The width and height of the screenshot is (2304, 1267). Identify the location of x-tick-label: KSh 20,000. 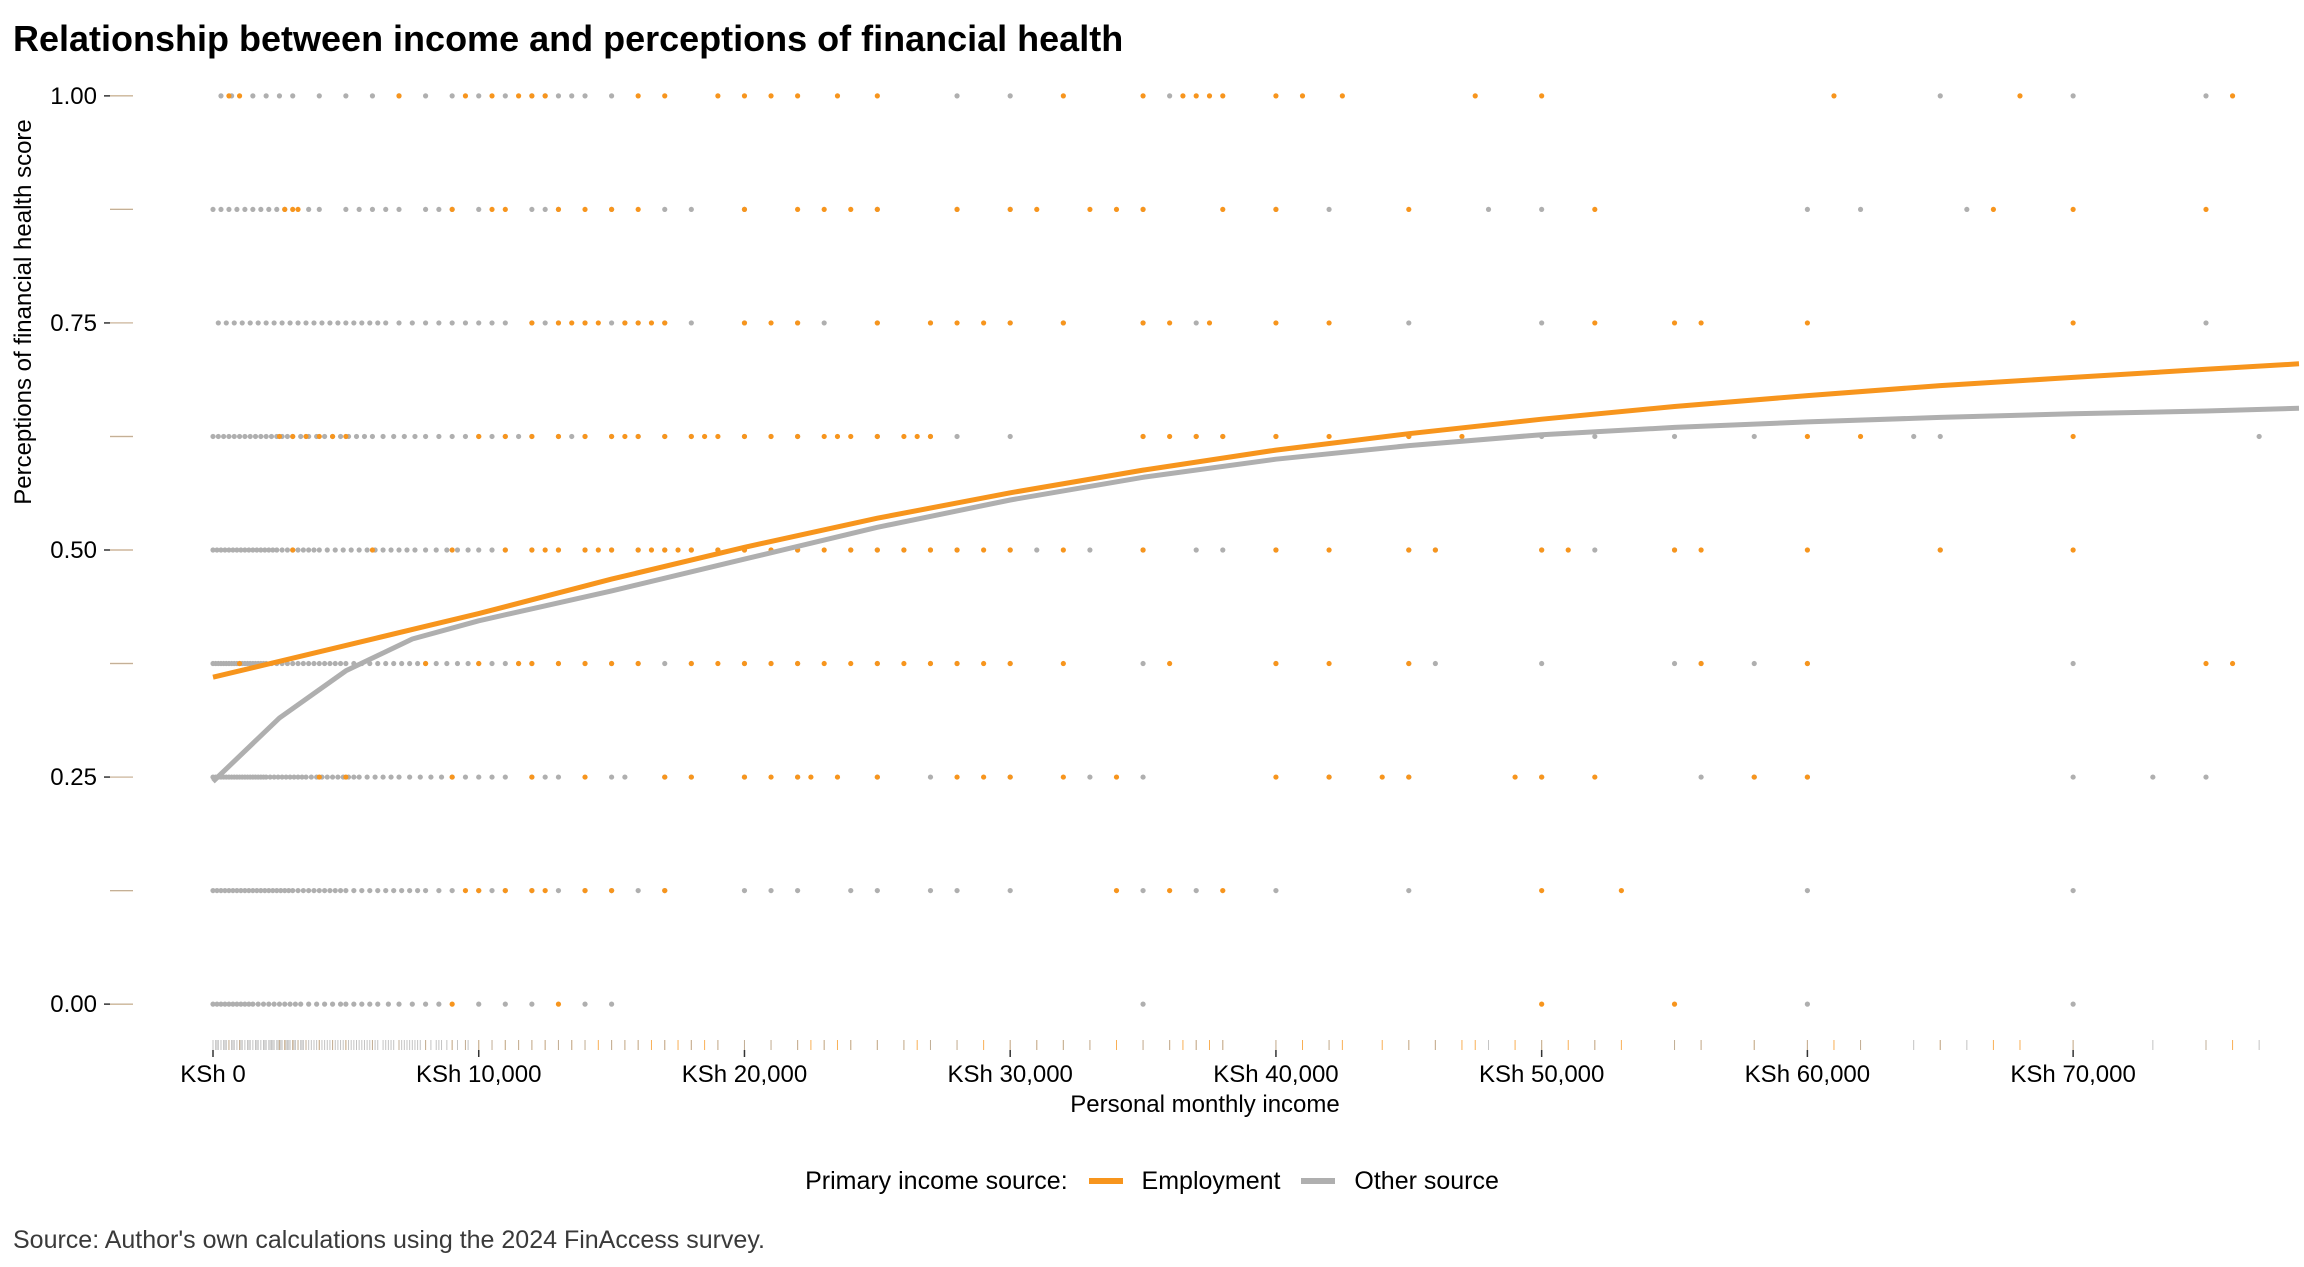
(744, 1074).